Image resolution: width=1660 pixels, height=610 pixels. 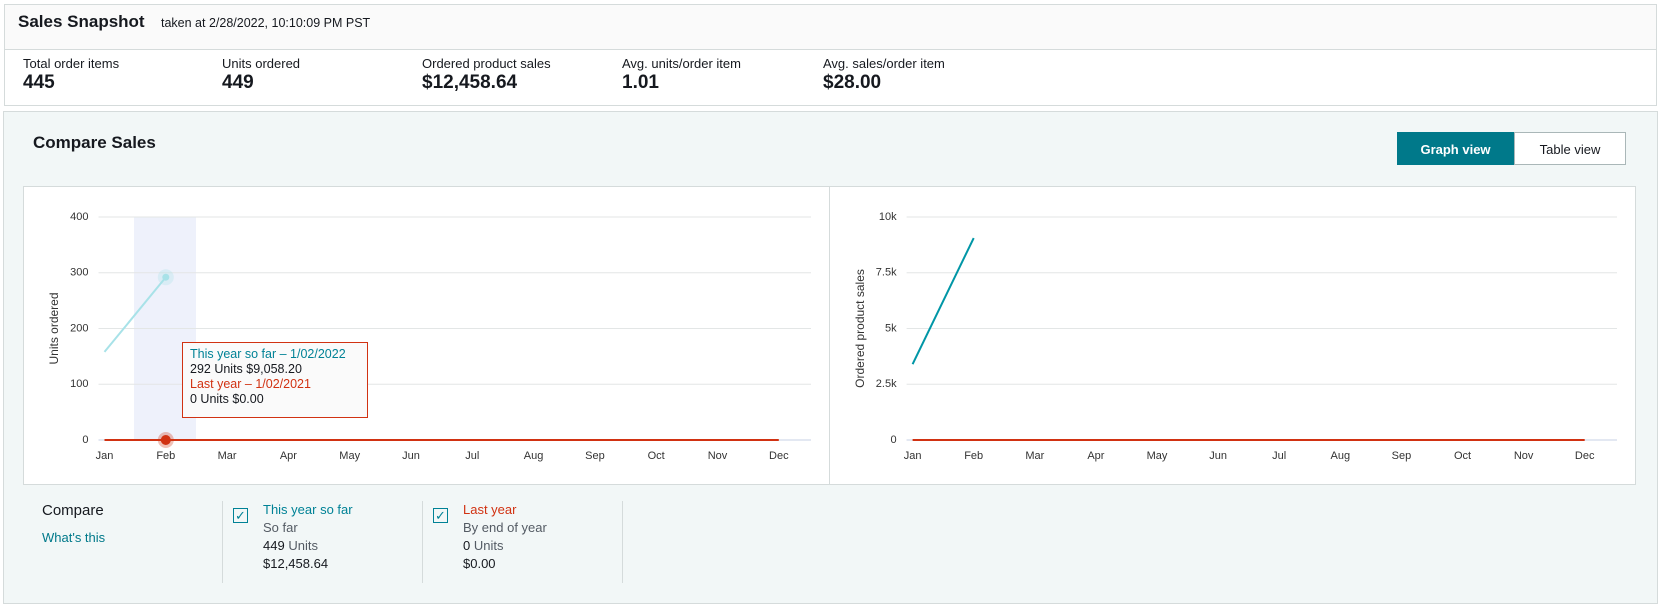 I want to click on period: By end of year, so click(x=505, y=527).